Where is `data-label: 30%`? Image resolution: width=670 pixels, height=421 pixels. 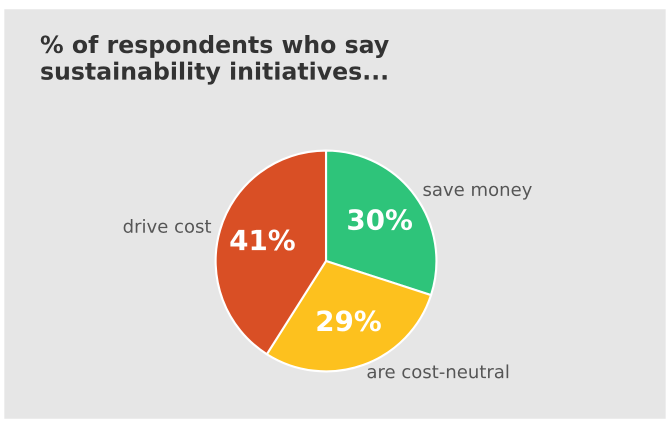 data-label: 30% is located at coordinates (380, 219).